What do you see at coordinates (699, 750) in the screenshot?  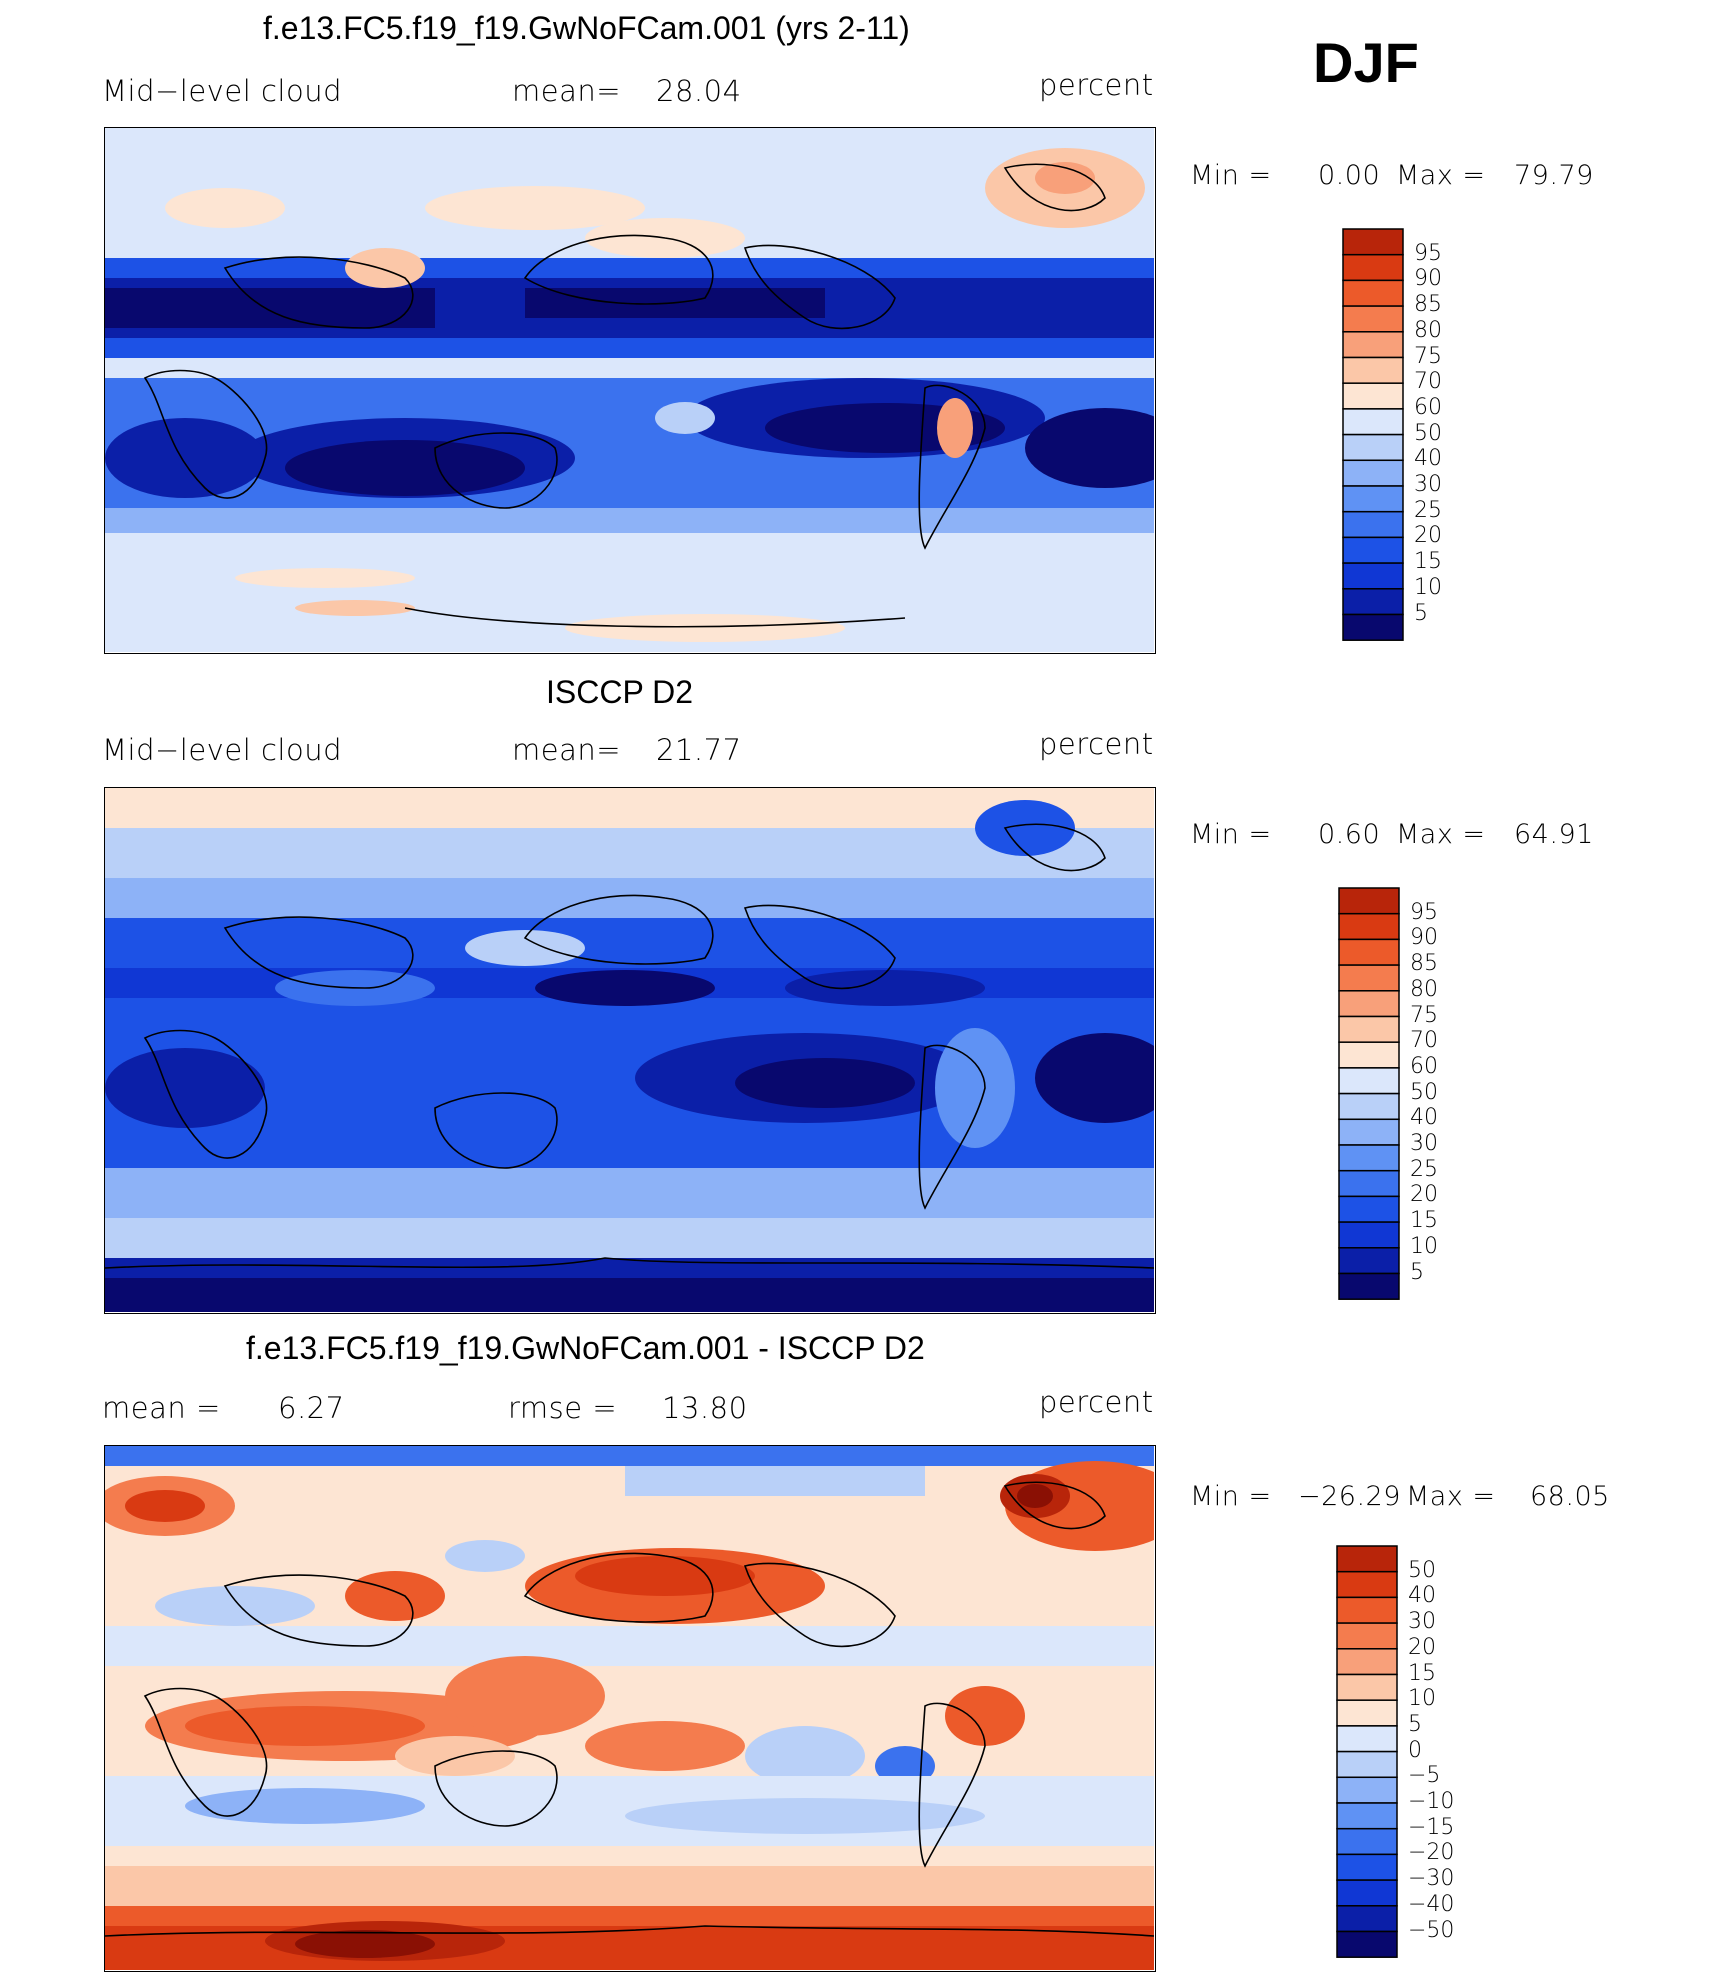 I see `panel2-mean-value: 21.77` at bounding box center [699, 750].